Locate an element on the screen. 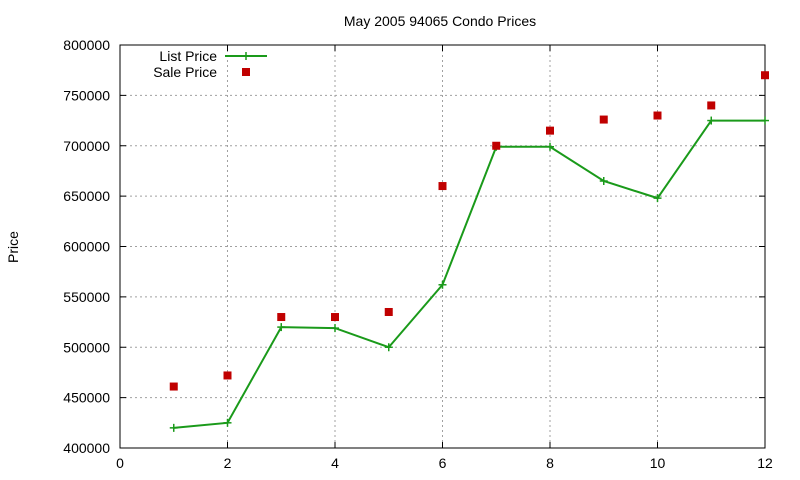 The height and width of the screenshot is (480, 800). x-tick-label: 2 is located at coordinates (228, 463).